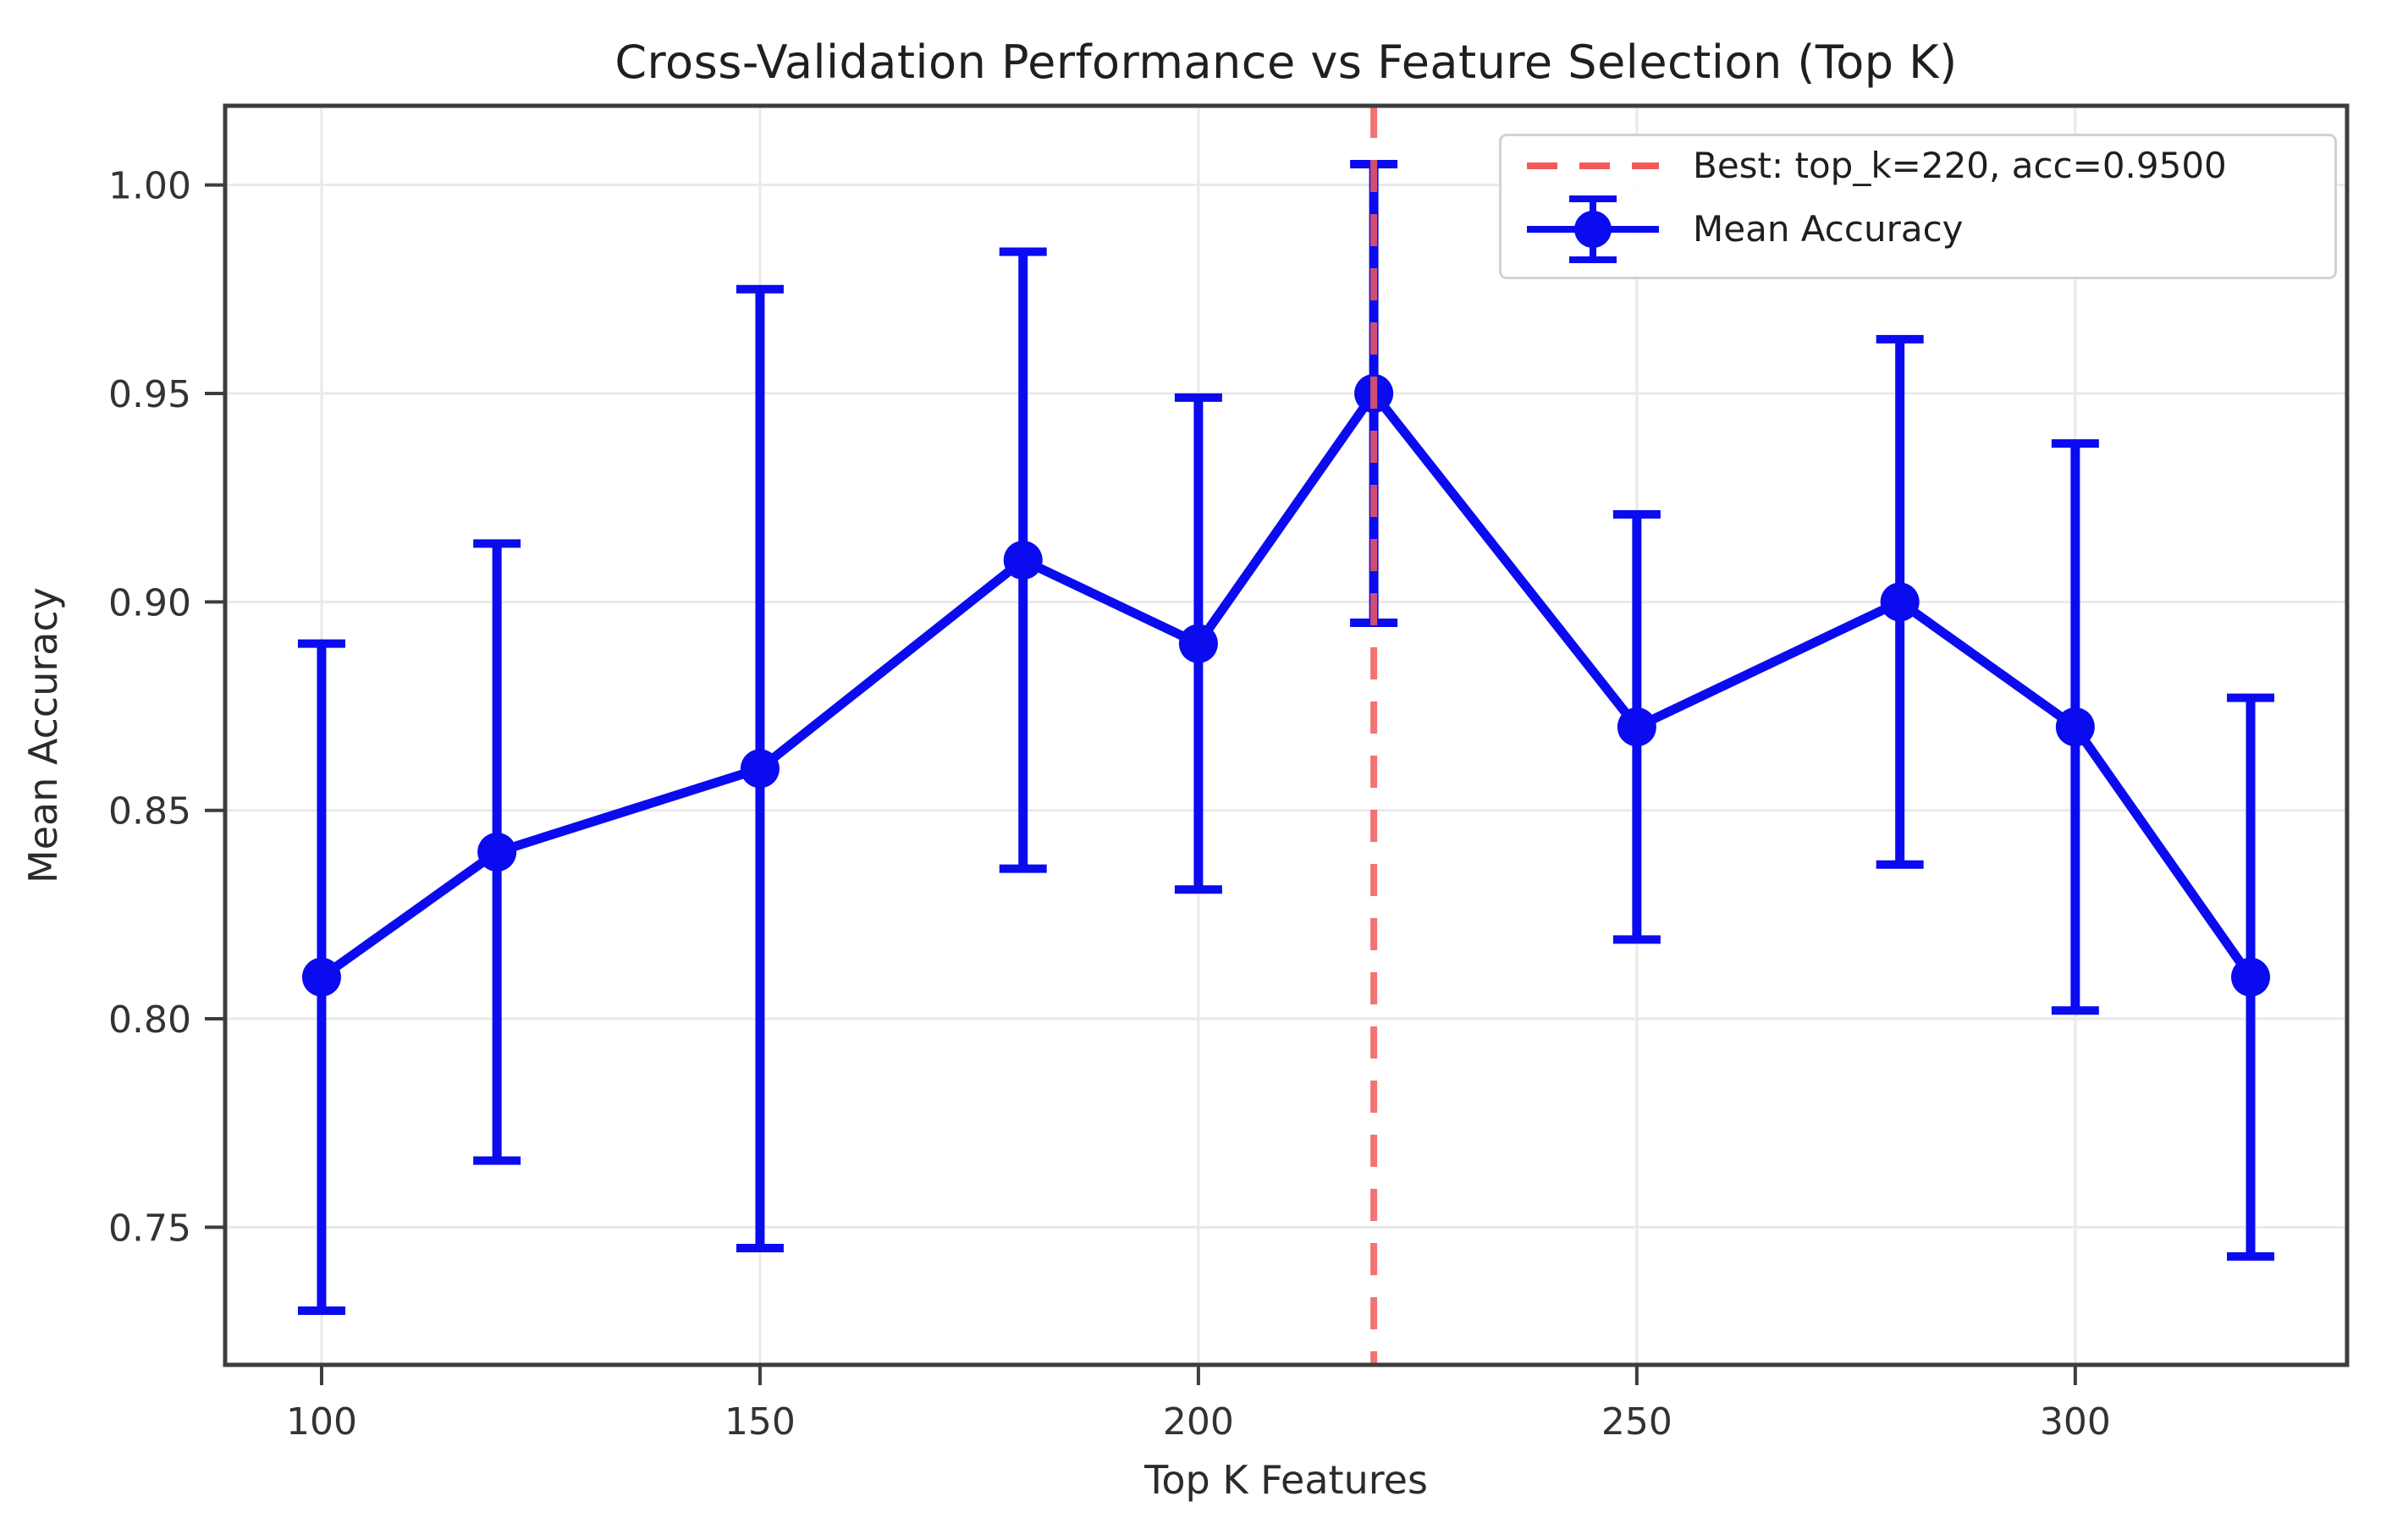 The width and height of the screenshot is (2386, 1540). What do you see at coordinates (1286, 1480) in the screenshot?
I see `x-axis-label: Top K Features` at bounding box center [1286, 1480].